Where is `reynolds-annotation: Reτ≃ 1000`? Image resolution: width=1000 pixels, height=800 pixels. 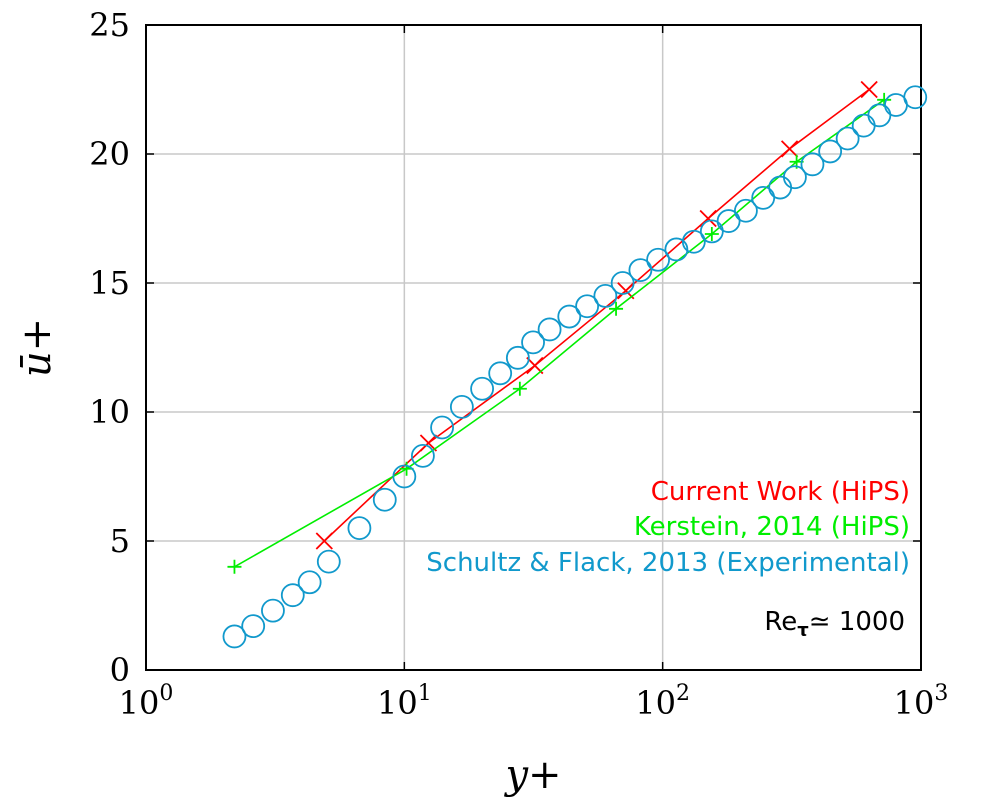 reynolds-annotation: Reτ≃ 1000 is located at coordinates (834, 624).